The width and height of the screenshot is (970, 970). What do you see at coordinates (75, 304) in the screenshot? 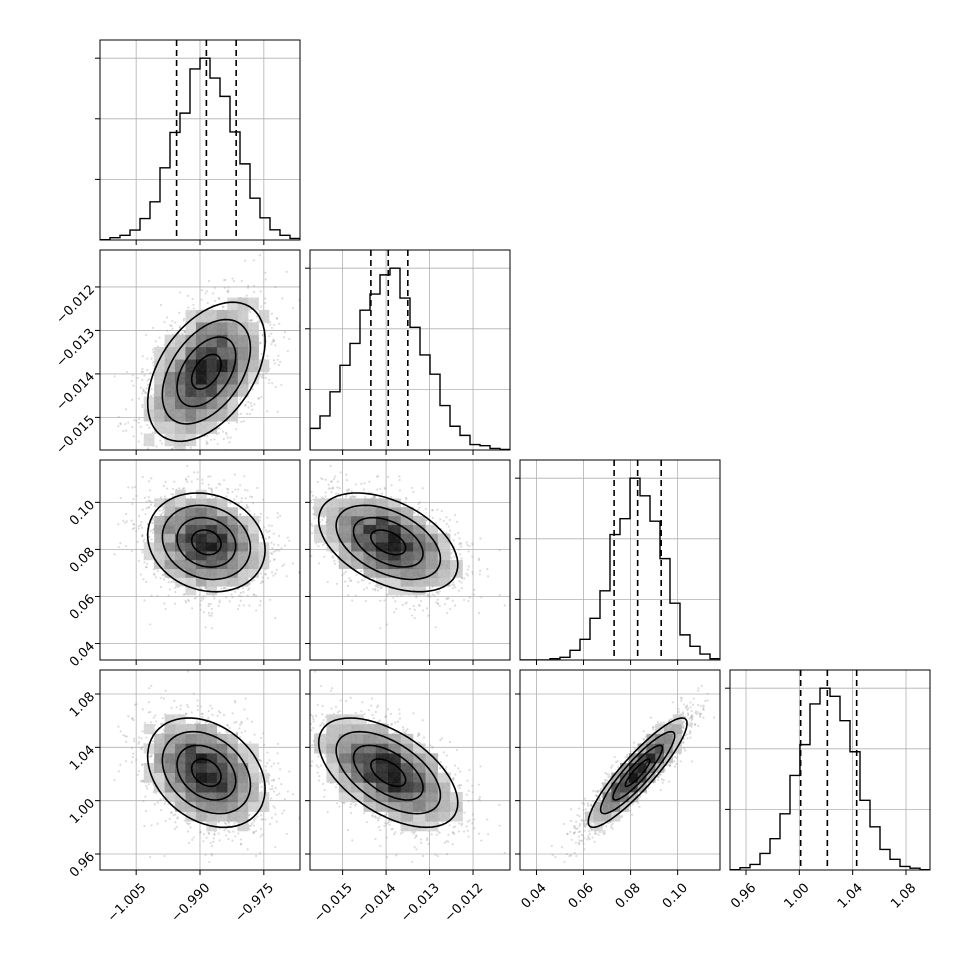
I see `y-tick-label: −0.012` at bounding box center [75, 304].